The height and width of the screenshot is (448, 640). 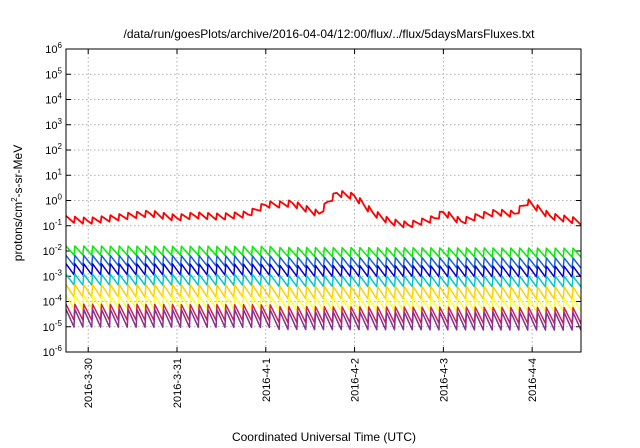 What do you see at coordinates (60, 45) in the screenshot?
I see `y-tick-exponent: 6` at bounding box center [60, 45].